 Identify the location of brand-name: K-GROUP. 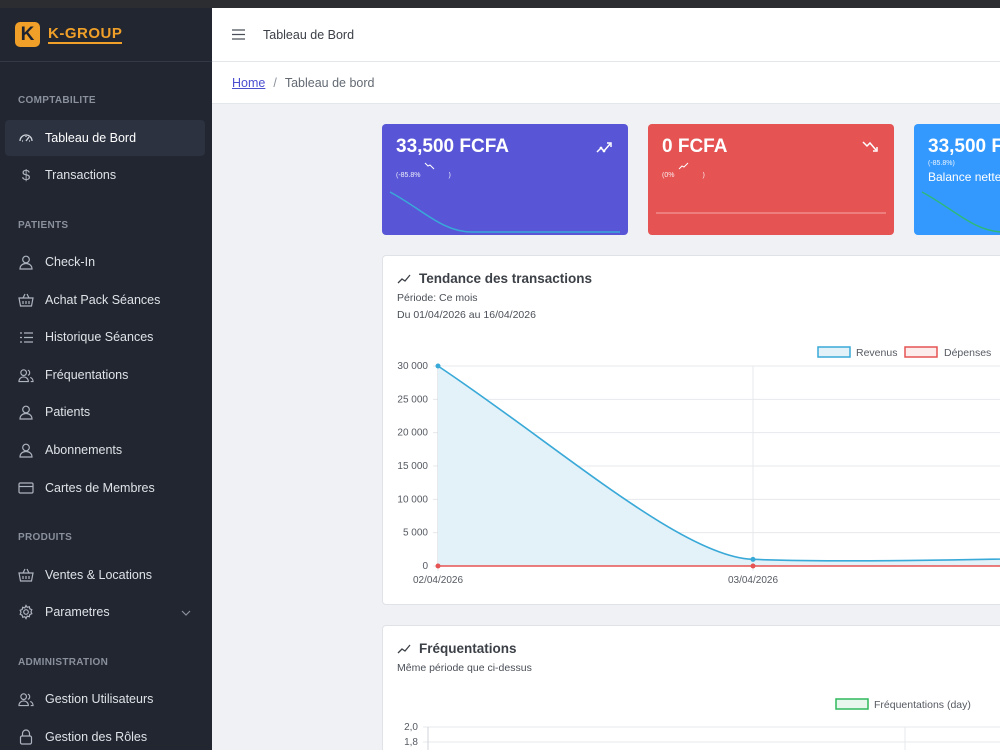
(85, 34).